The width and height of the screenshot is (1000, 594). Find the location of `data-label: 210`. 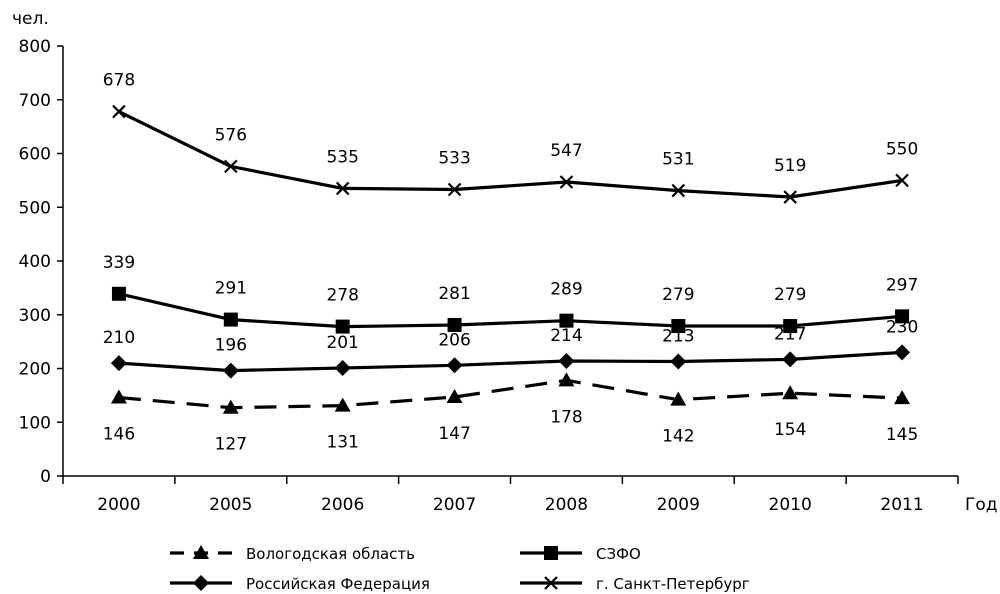

data-label: 210 is located at coordinates (119, 338).